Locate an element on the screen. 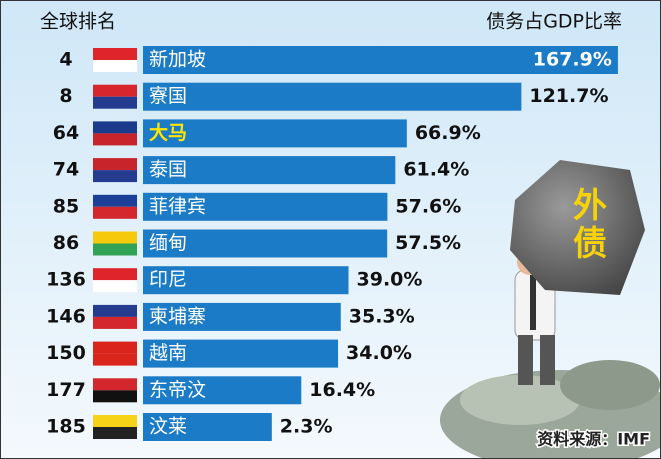  value-label: 2.3% is located at coordinates (306, 427).